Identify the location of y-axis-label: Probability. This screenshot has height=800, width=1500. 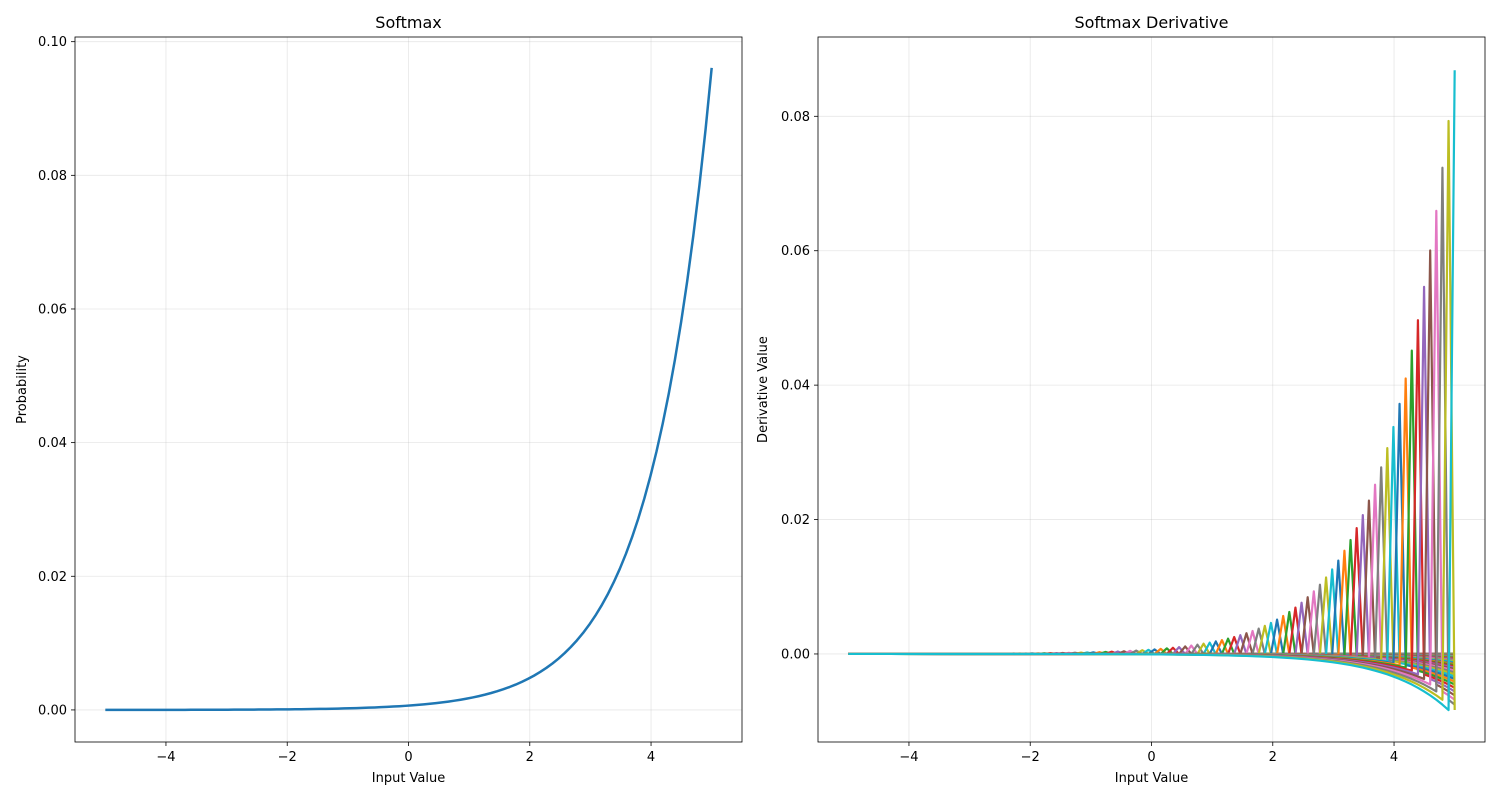
(22, 389).